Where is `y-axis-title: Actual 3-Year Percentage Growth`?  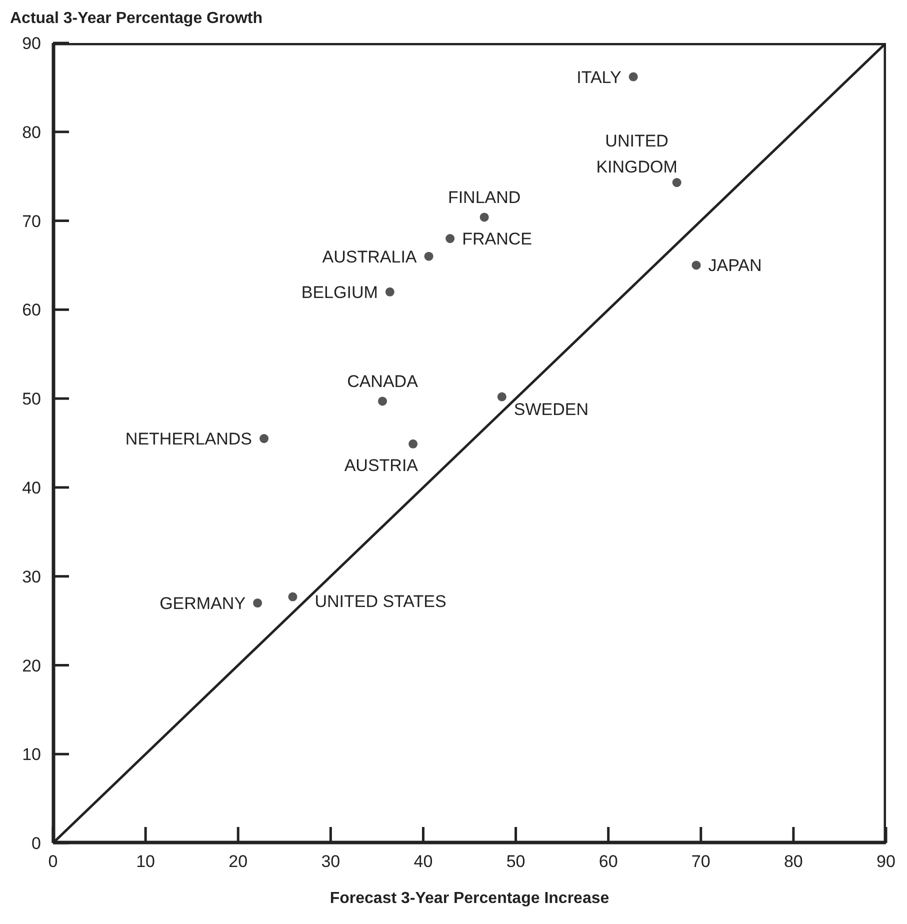
y-axis-title: Actual 3-Year Percentage Growth is located at coordinates (136, 19).